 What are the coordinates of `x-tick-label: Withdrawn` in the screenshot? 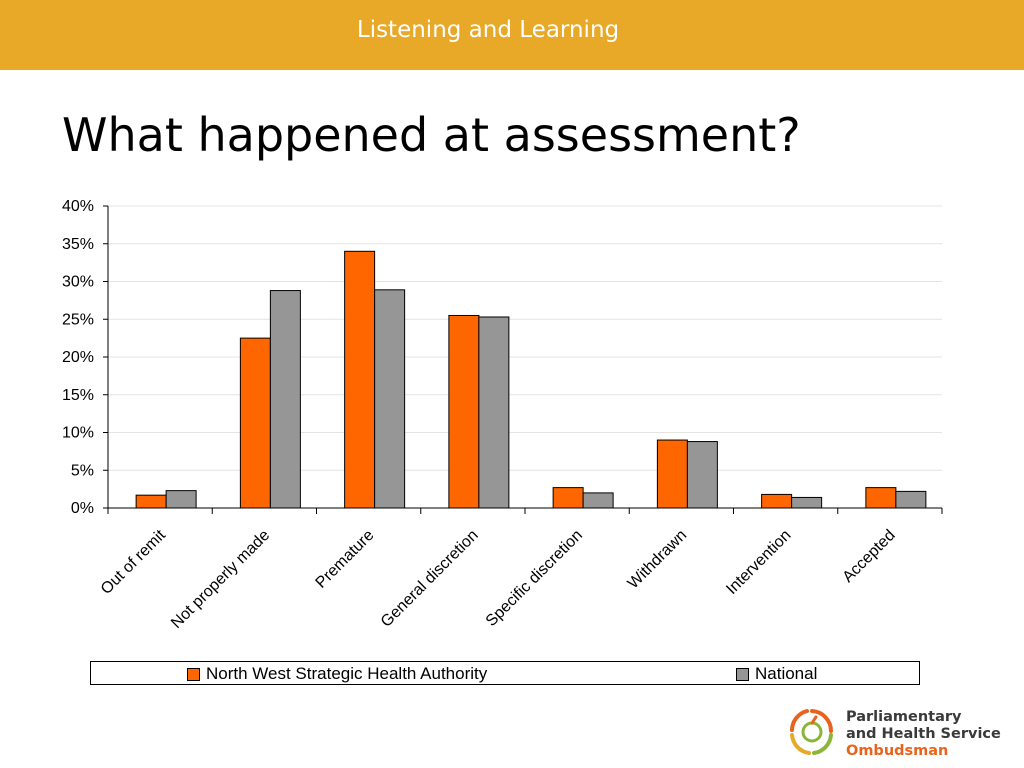 It's located at (657, 559).